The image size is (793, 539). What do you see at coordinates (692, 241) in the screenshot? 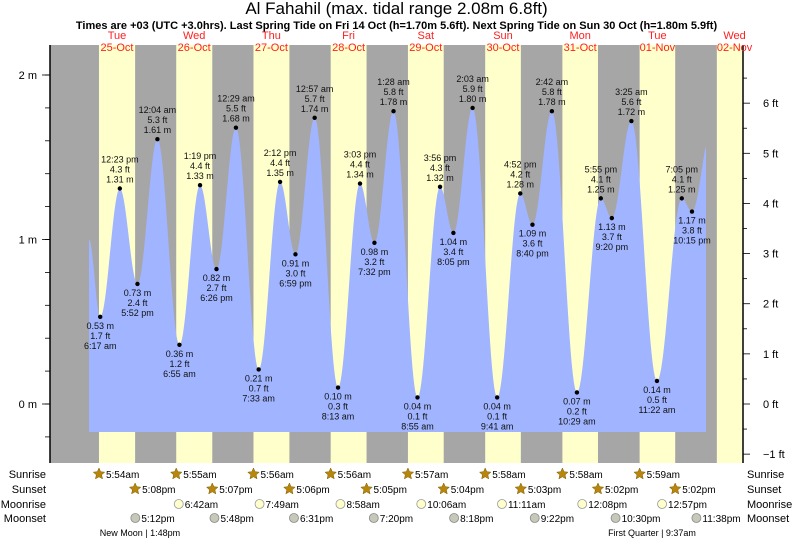
I see `tide-time-label: 10:15 pm` at bounding box center [692, 241].